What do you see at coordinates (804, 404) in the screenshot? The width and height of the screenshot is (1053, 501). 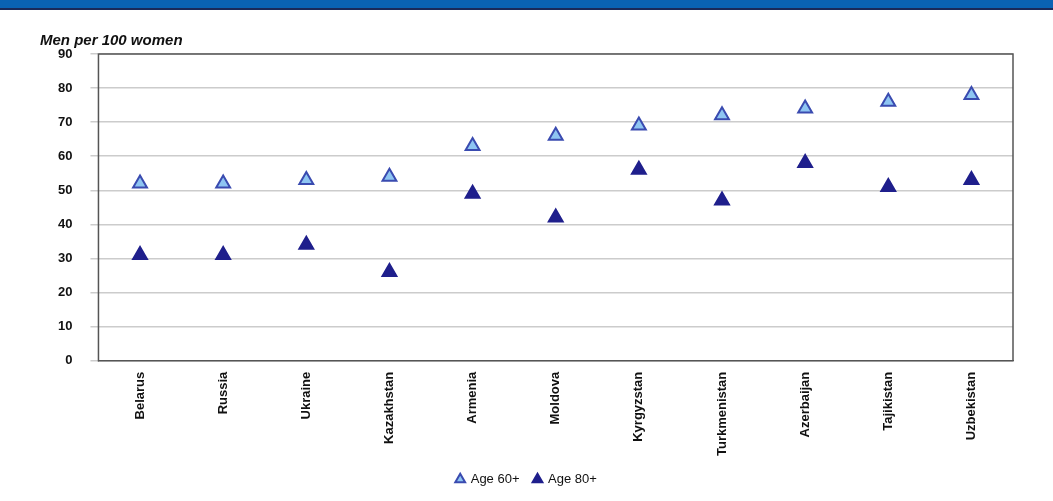 I see `x-tick-label: Azerbaijan` at bounding box center [804, 404].